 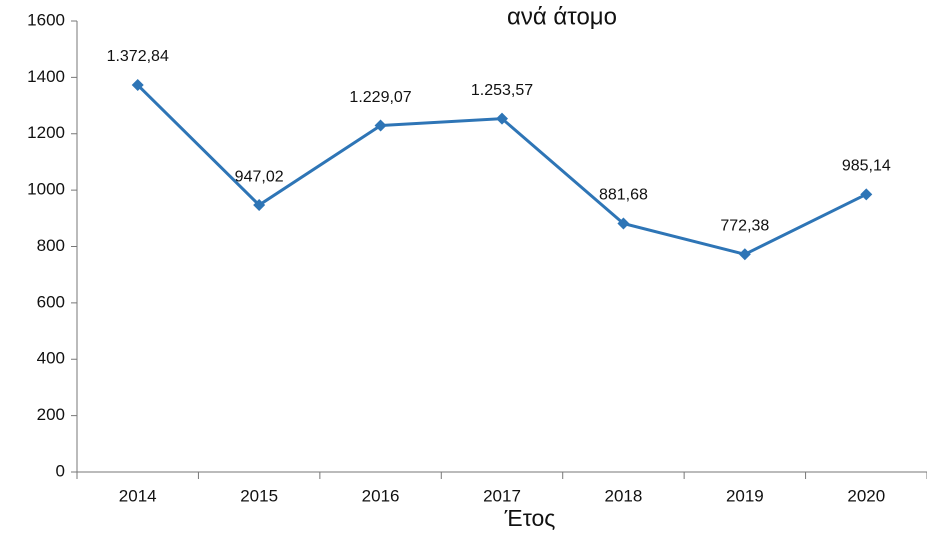 I want to click on x-tick-label: 2018, so click(x=624, y=495).